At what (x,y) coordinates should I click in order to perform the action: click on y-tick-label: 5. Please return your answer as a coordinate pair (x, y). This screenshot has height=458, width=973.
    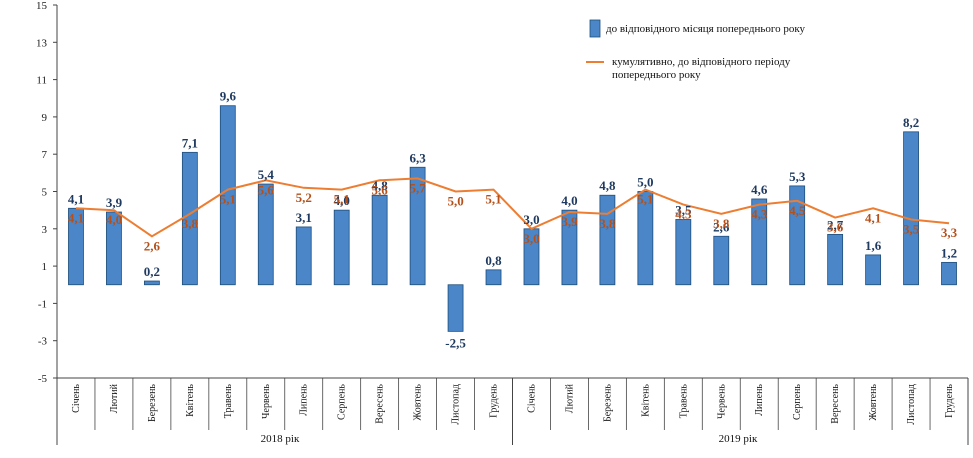
    Looking at the image, I should click on (45, 193).